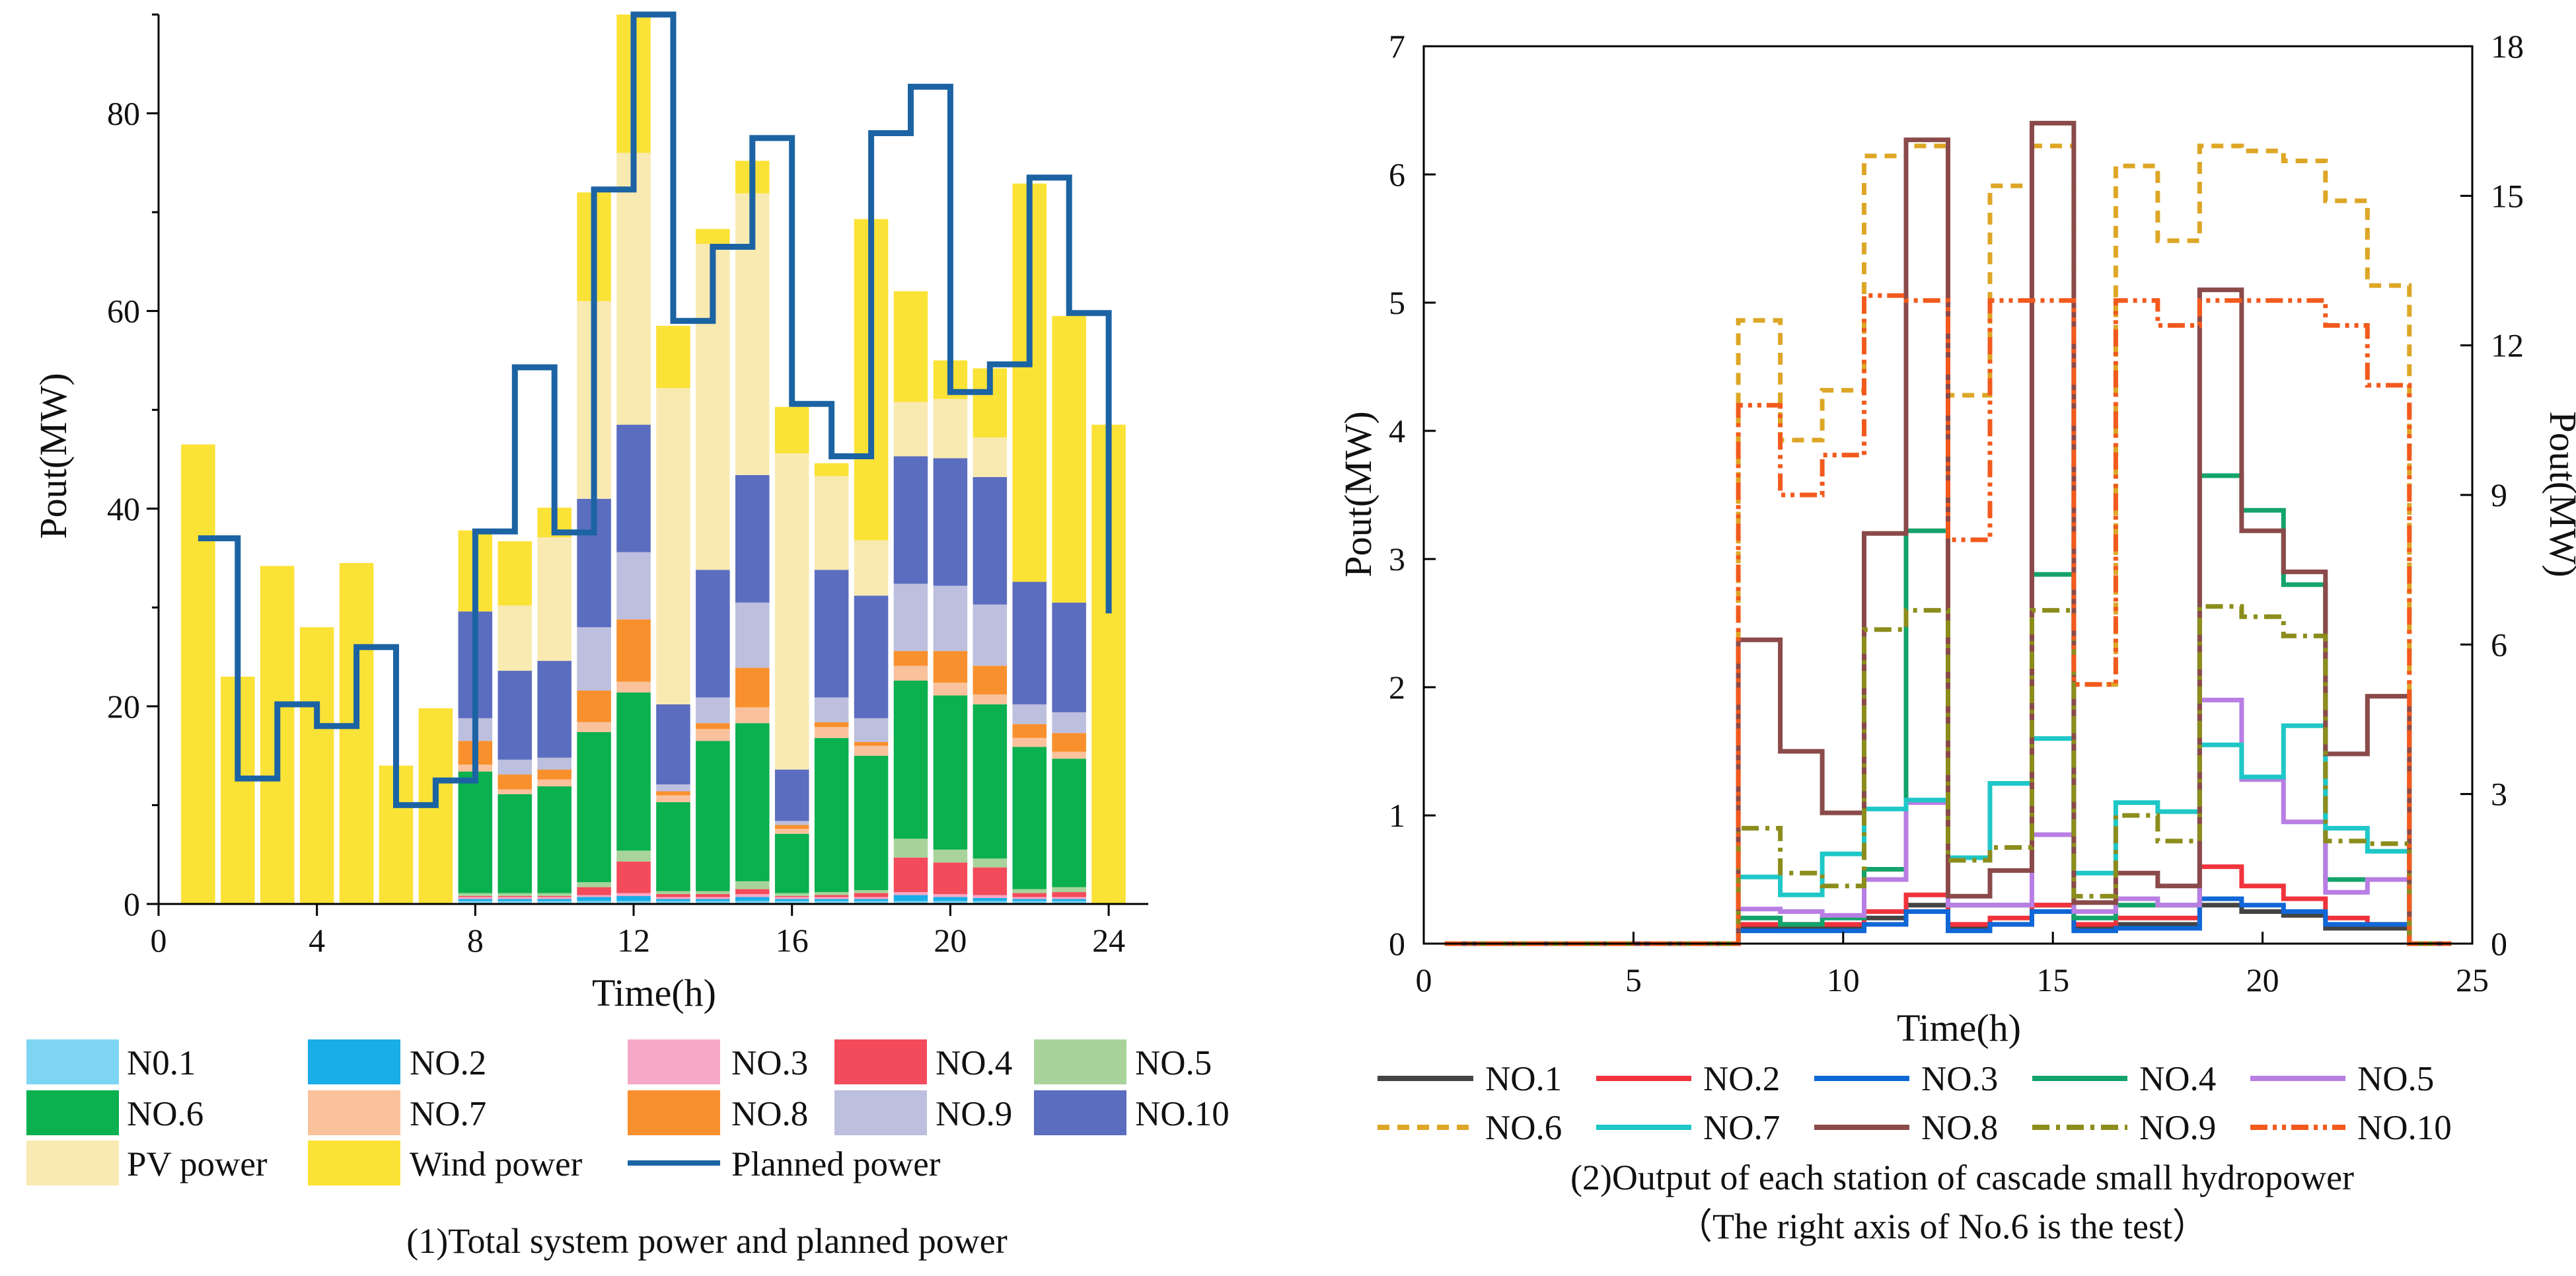 The height and width of the screenshot is (1276, 2576). Describe the element at coordinates (1069, 894) in the screenshot. I see `bar-segment-no-4-t23` at that location.